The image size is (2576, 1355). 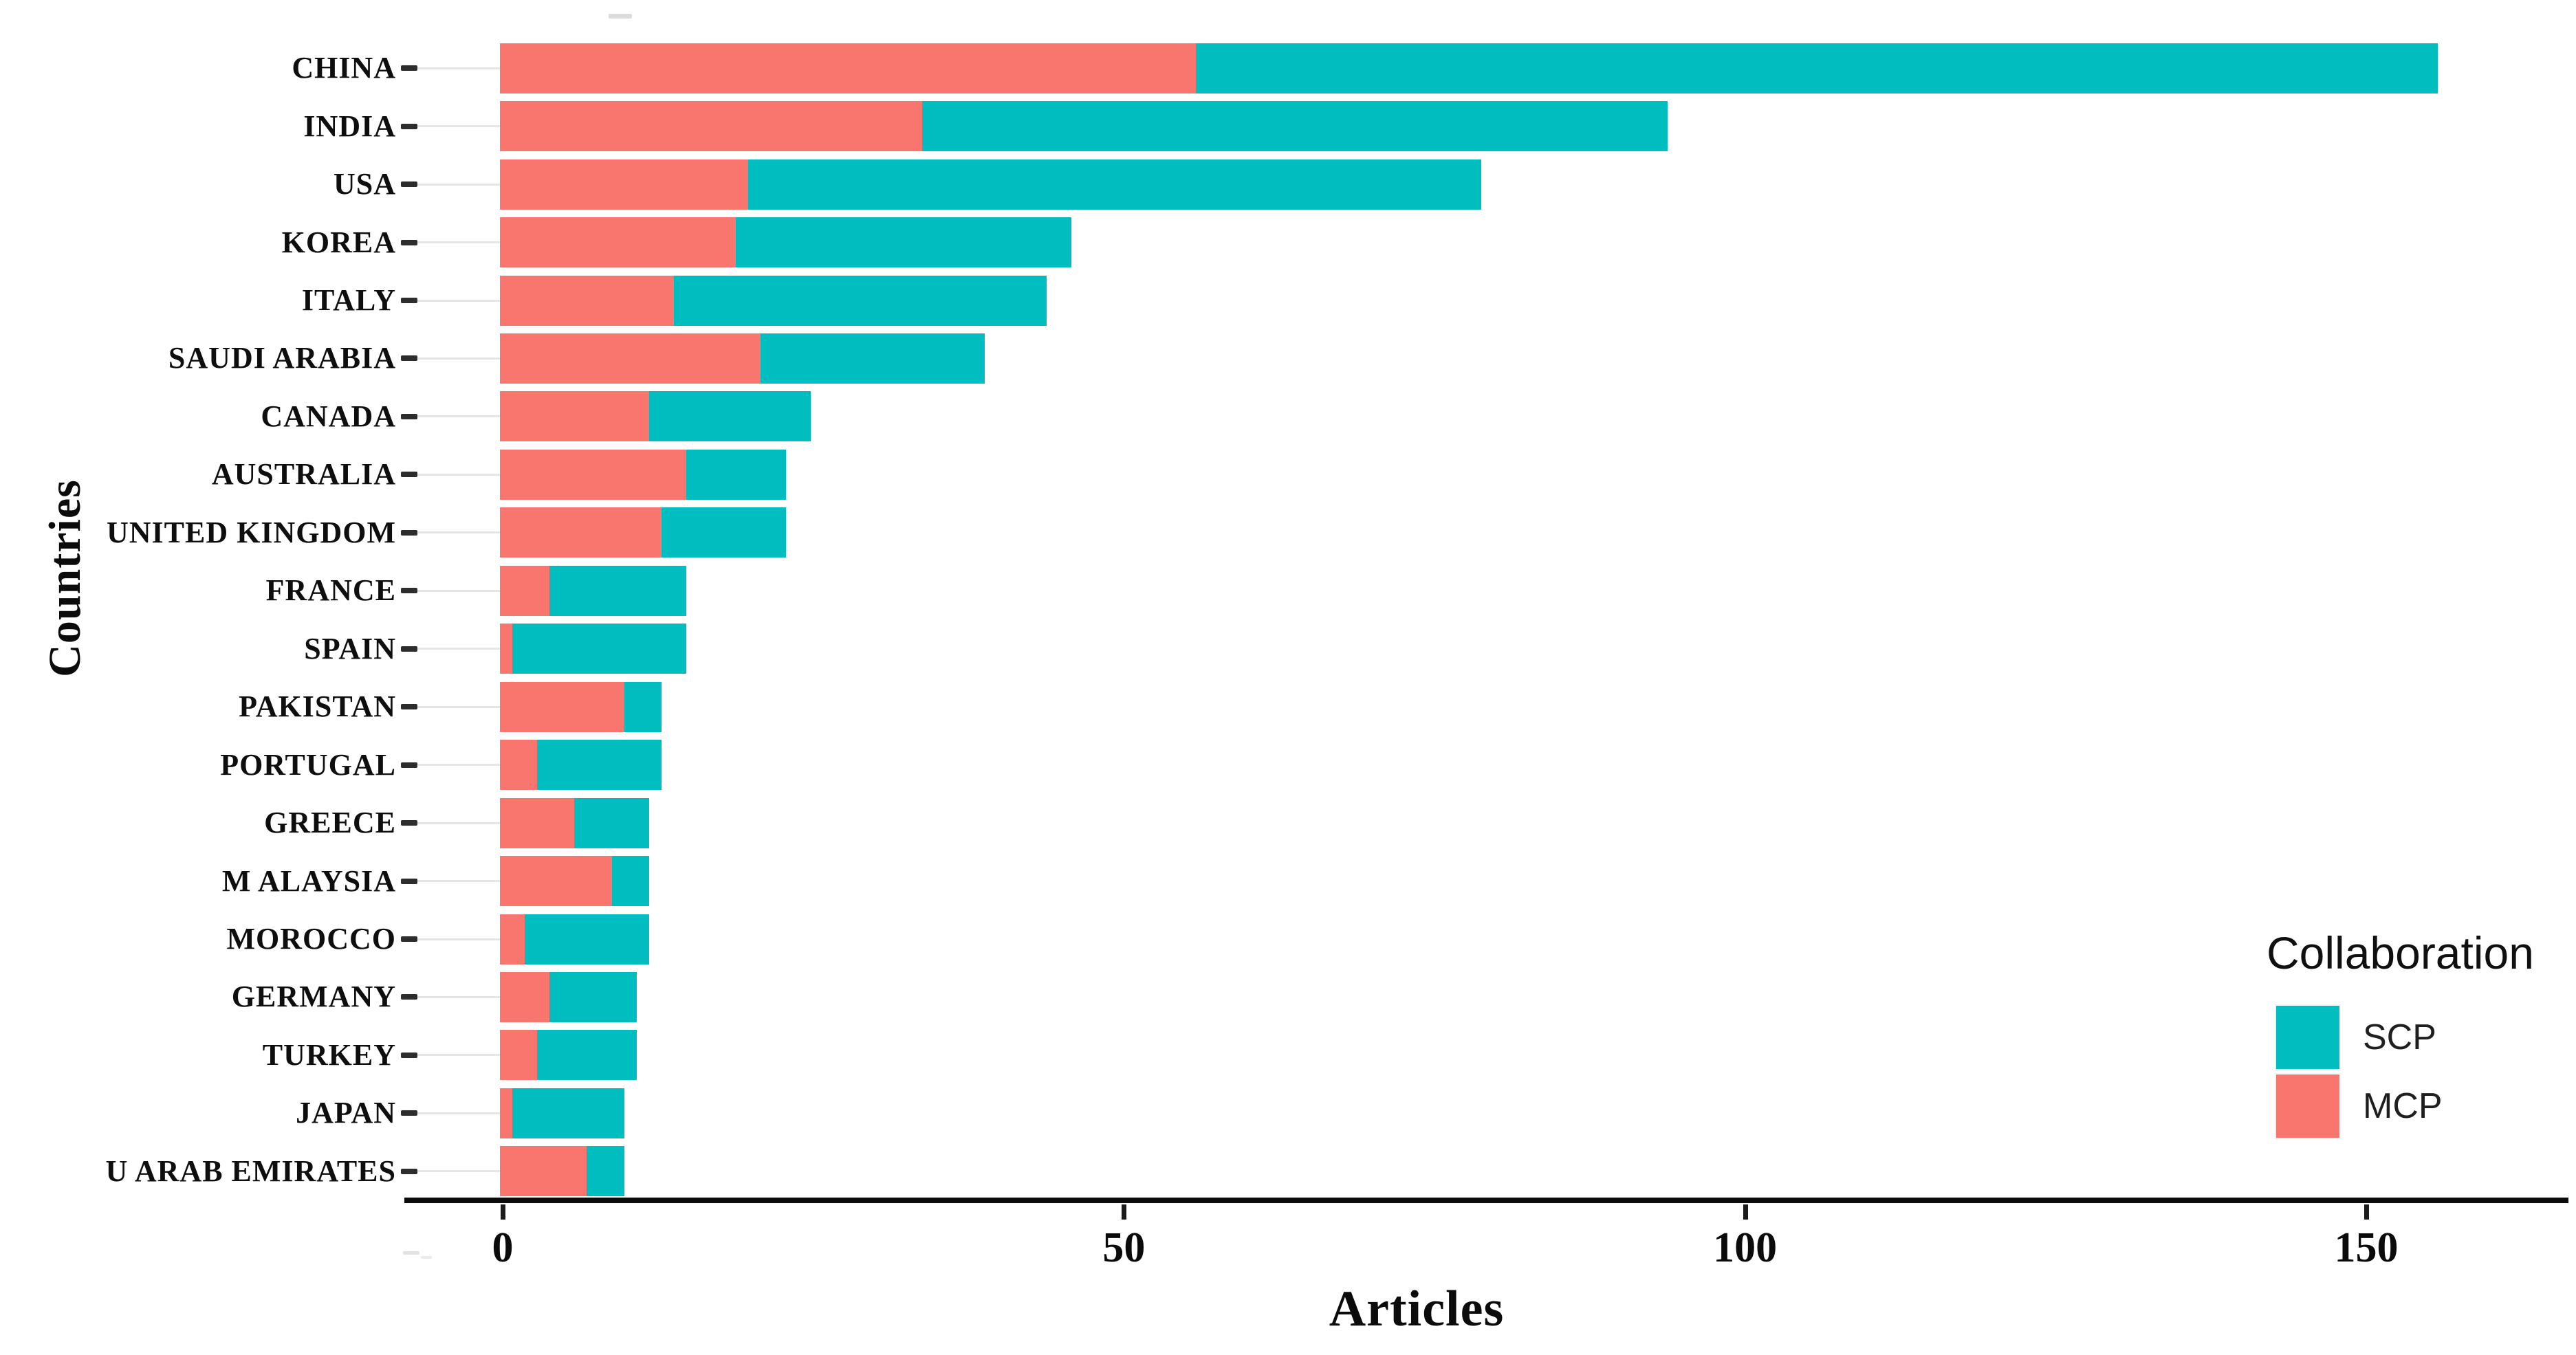 I want to click on legend-item-scp: SCP, so click(x=2421, y=1037).